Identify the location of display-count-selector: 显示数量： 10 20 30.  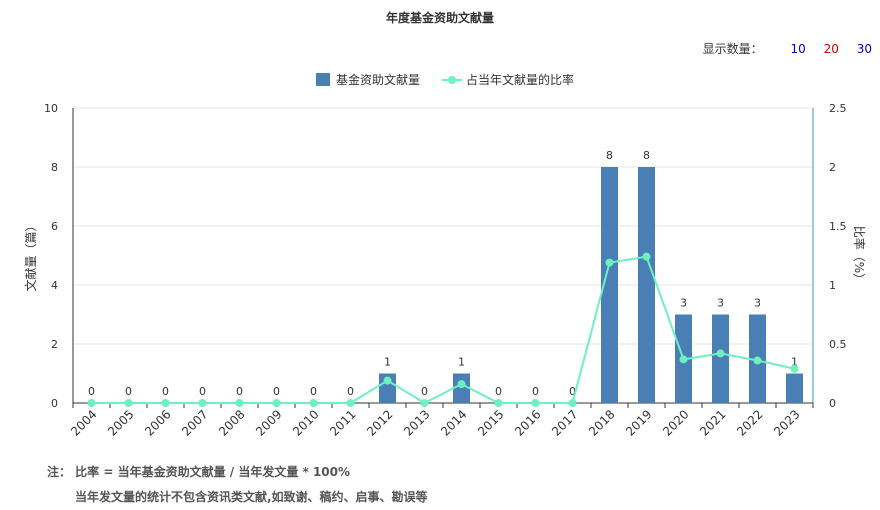
(787, 48).